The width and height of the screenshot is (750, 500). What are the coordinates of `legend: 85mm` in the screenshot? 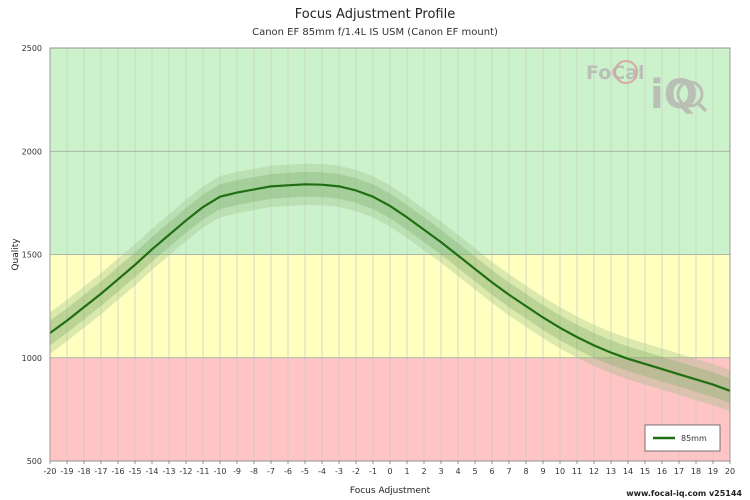 It's located at (682, 438).